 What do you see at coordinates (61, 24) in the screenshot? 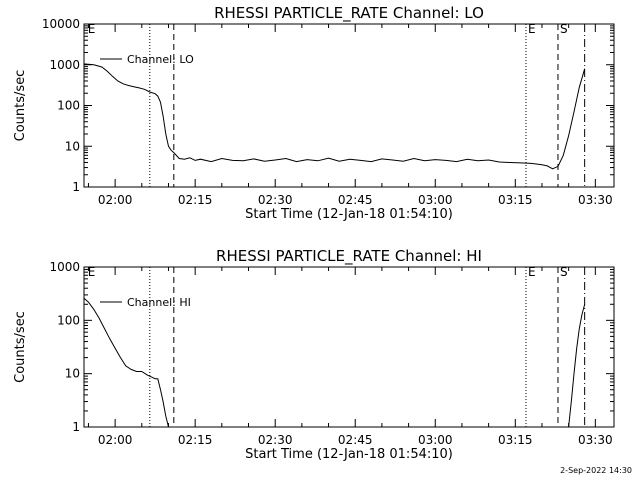
I see `y-tick-label: 10000` at bounding box center [61, 24].